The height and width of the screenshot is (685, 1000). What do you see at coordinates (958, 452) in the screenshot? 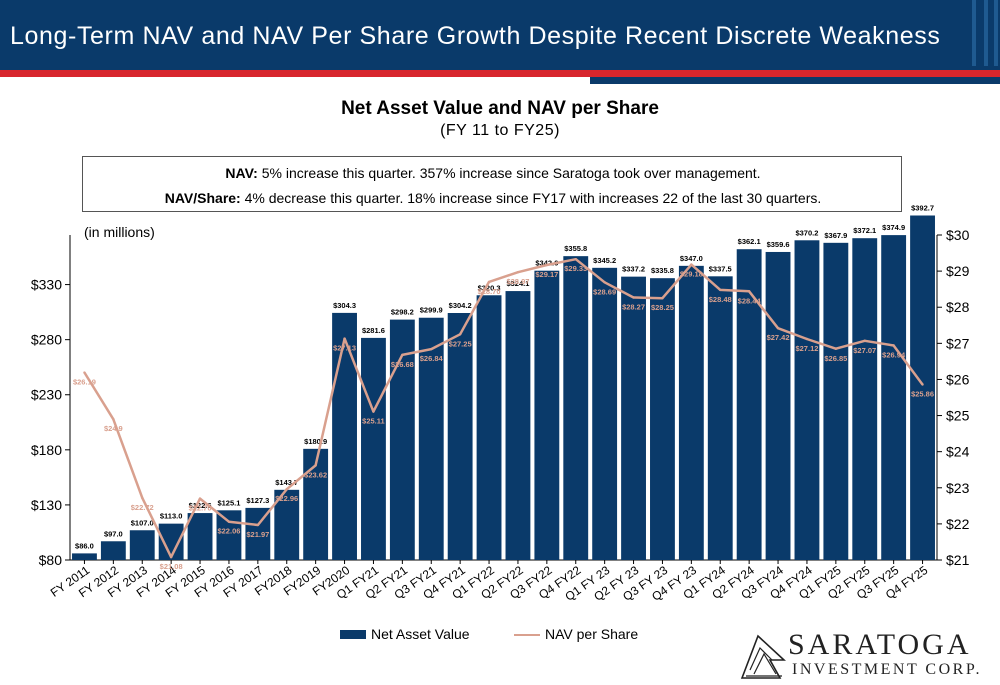
I see `right-axis-tick-label: $24` at bounding box center [958, 452].